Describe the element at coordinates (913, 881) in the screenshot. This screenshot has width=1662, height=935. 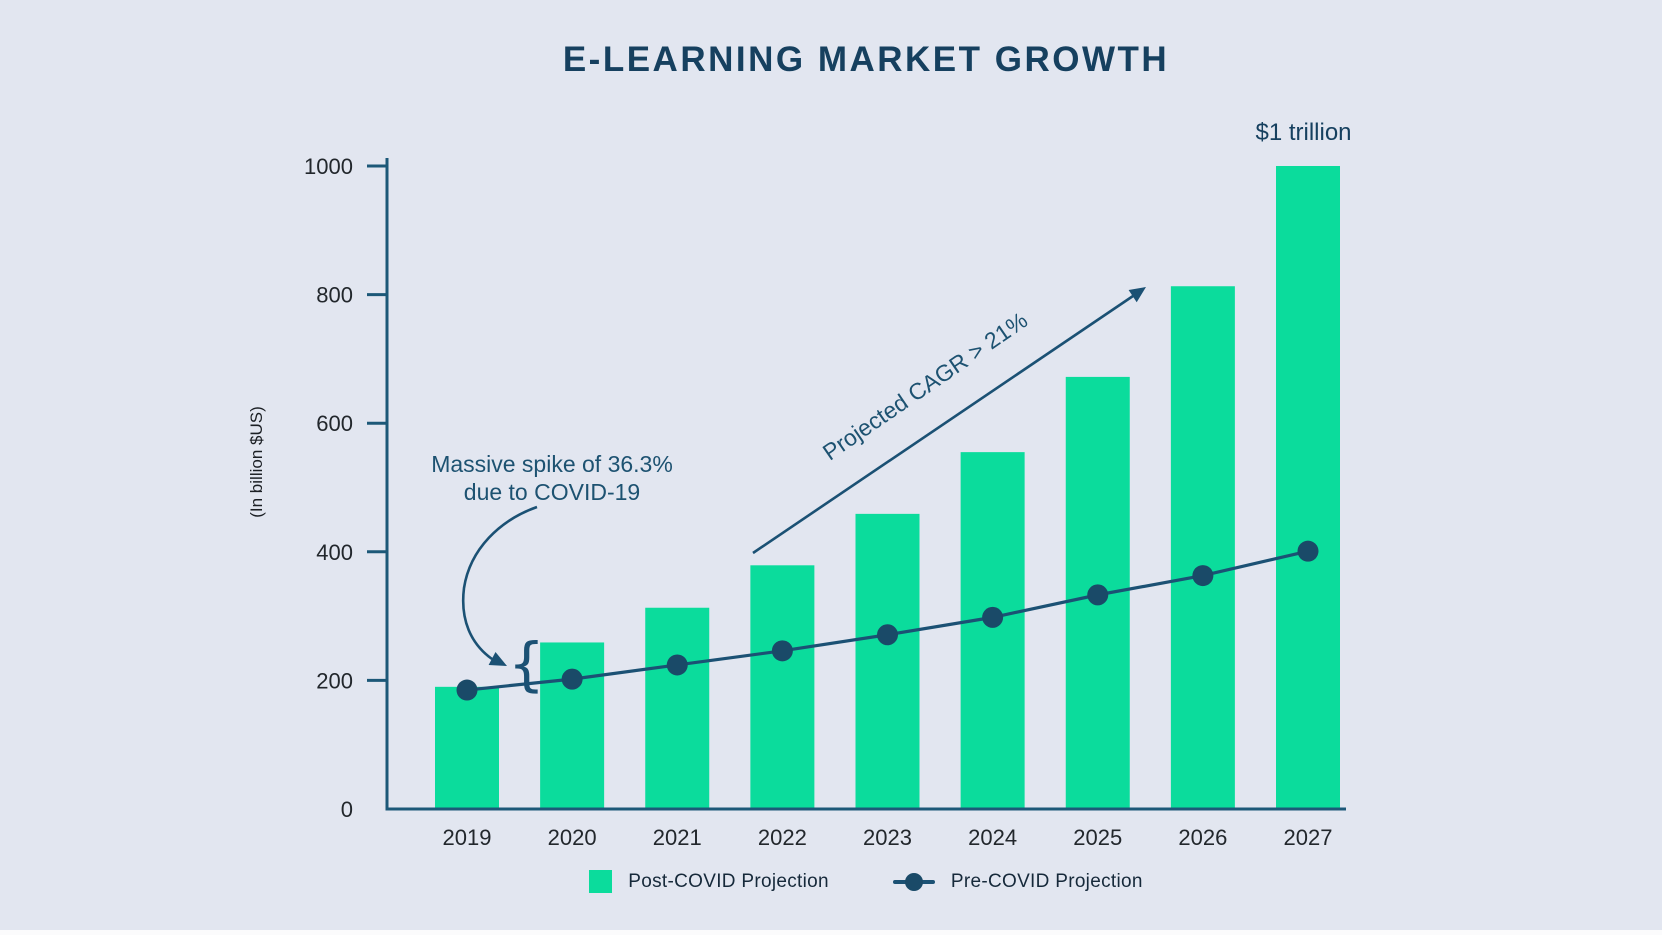
I see `line-with-dot-icon` at that location.